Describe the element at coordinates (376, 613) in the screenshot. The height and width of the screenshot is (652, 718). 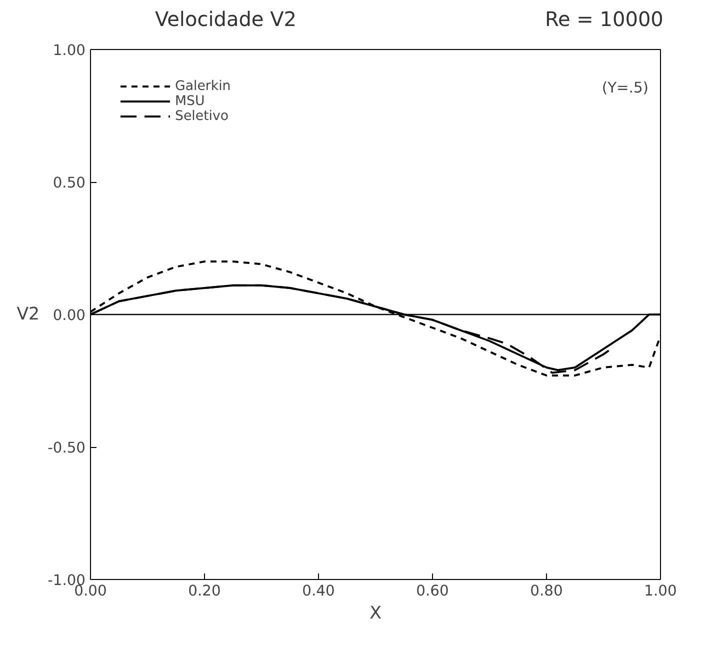
I see `x-axis-title: X` at that location.